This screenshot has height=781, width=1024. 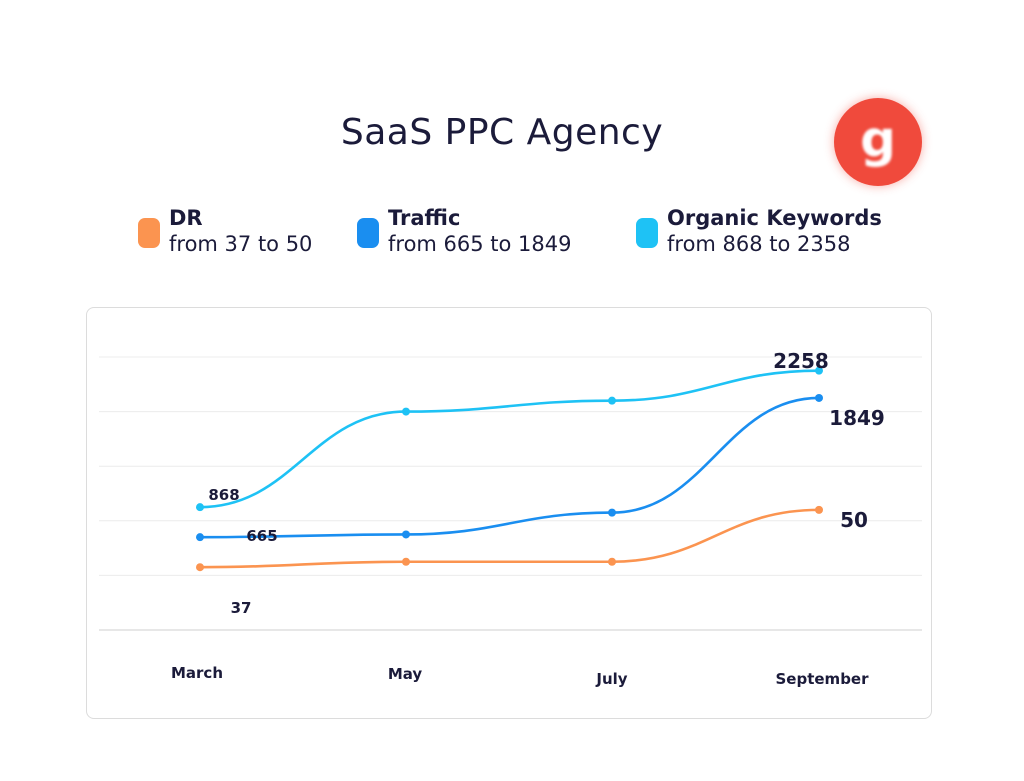 What do you see at coordinates (509, 439) in the screenshot?
I see `series-line-organic-keywords` at bounding box center [509, 439].